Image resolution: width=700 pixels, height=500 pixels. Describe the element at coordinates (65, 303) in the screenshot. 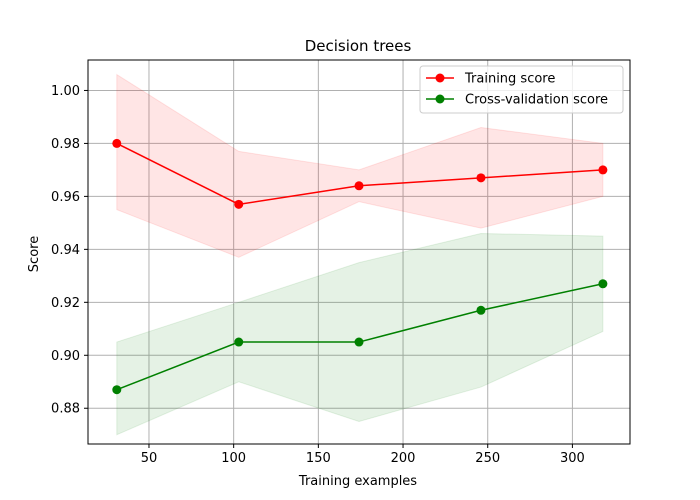

I see `y-tick-label: 0.92` at that location.